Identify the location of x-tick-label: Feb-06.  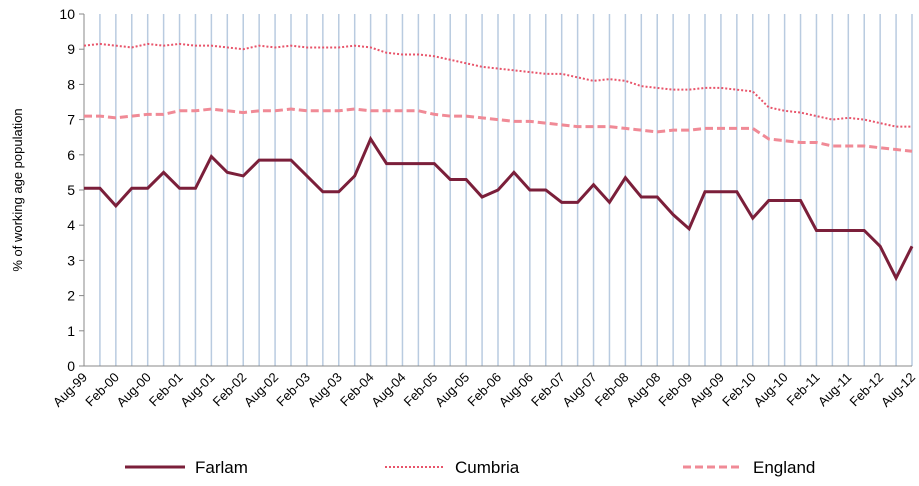
(484, 390).